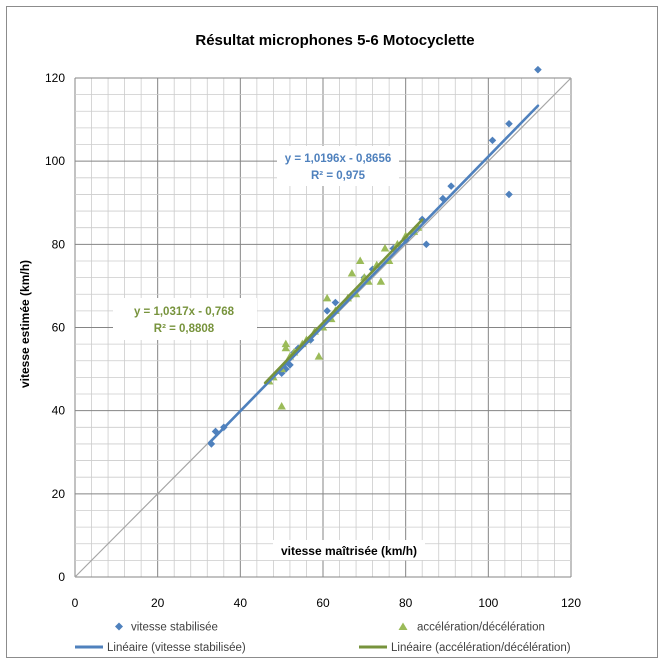  Describe the element at coordinates (334, 40) in the screenshot. I see `chart-title: Résultat microphones 5-6 Motocyclette` at that location.